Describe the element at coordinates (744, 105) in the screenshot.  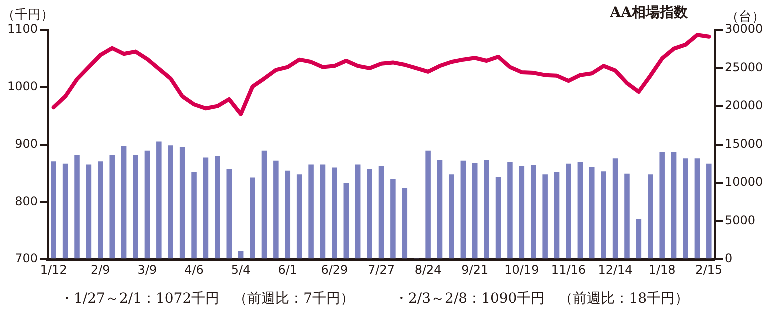
I see `y2-tick-label: 20000` at that location.